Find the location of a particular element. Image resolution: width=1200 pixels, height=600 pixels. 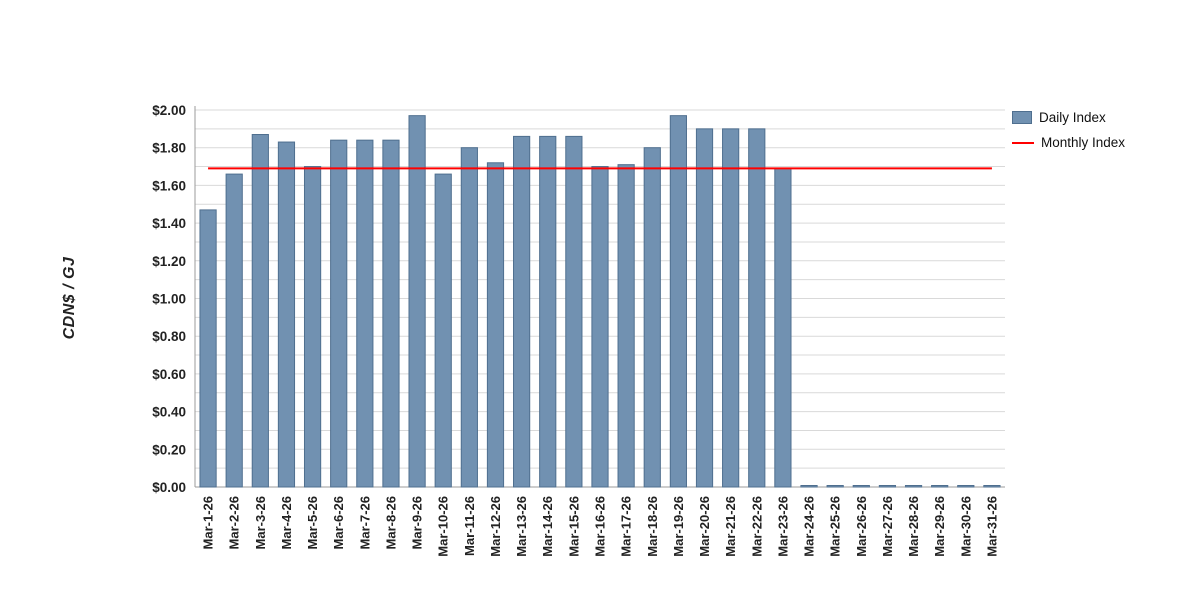

x-tick-label: Mar-4-26 is located at coordinates (286, 522).